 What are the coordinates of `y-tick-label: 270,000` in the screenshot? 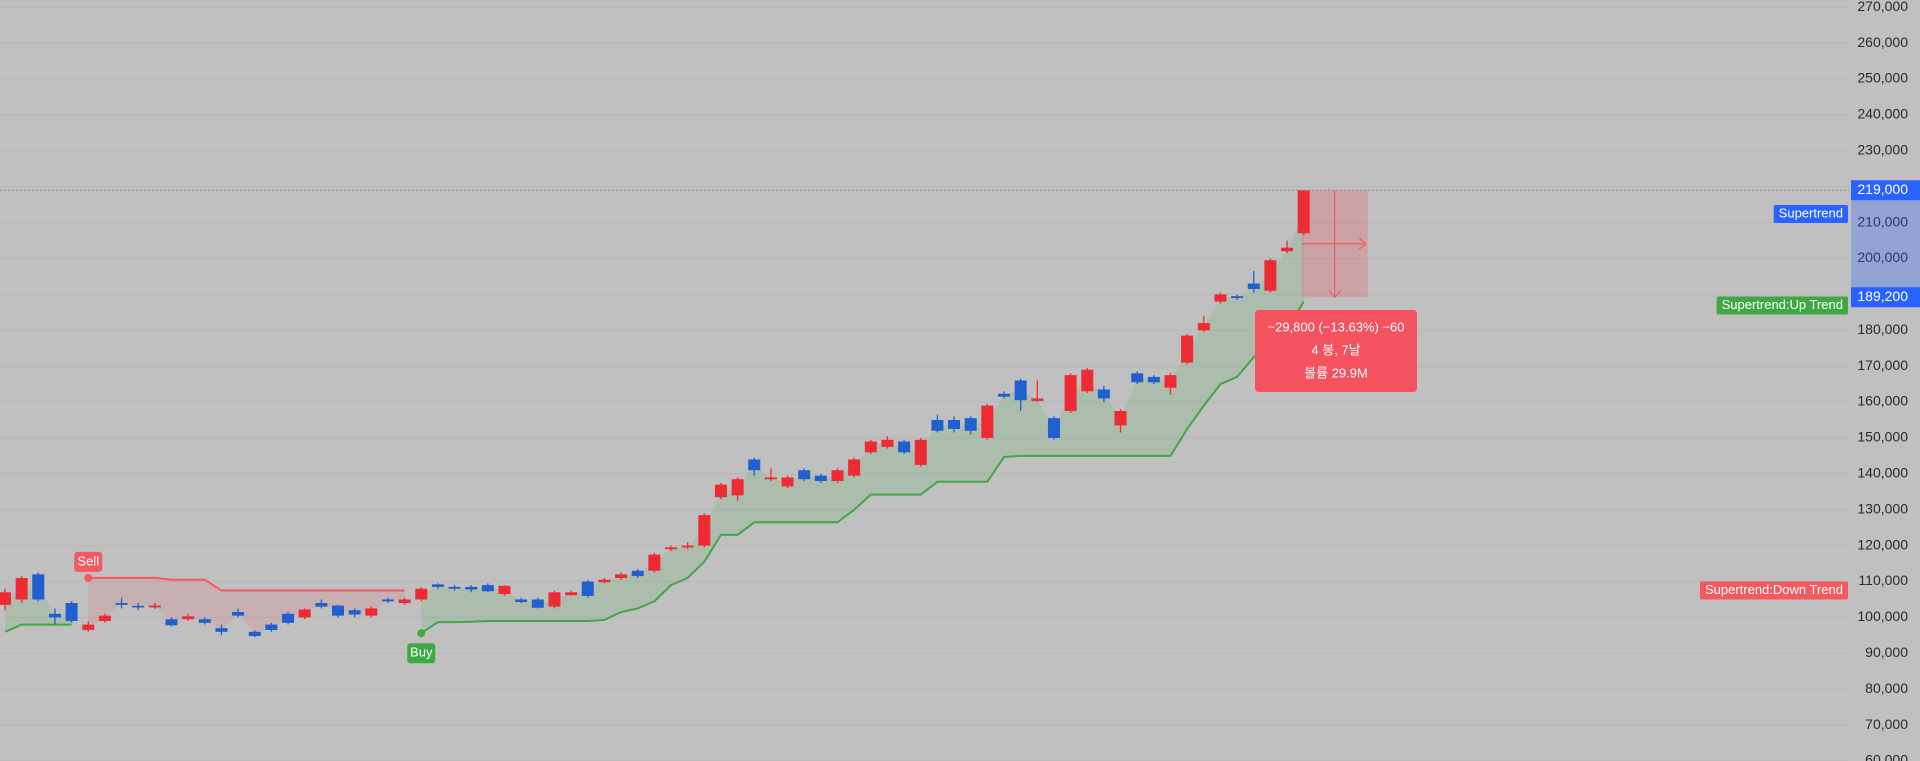 It's located at (1882, 7).